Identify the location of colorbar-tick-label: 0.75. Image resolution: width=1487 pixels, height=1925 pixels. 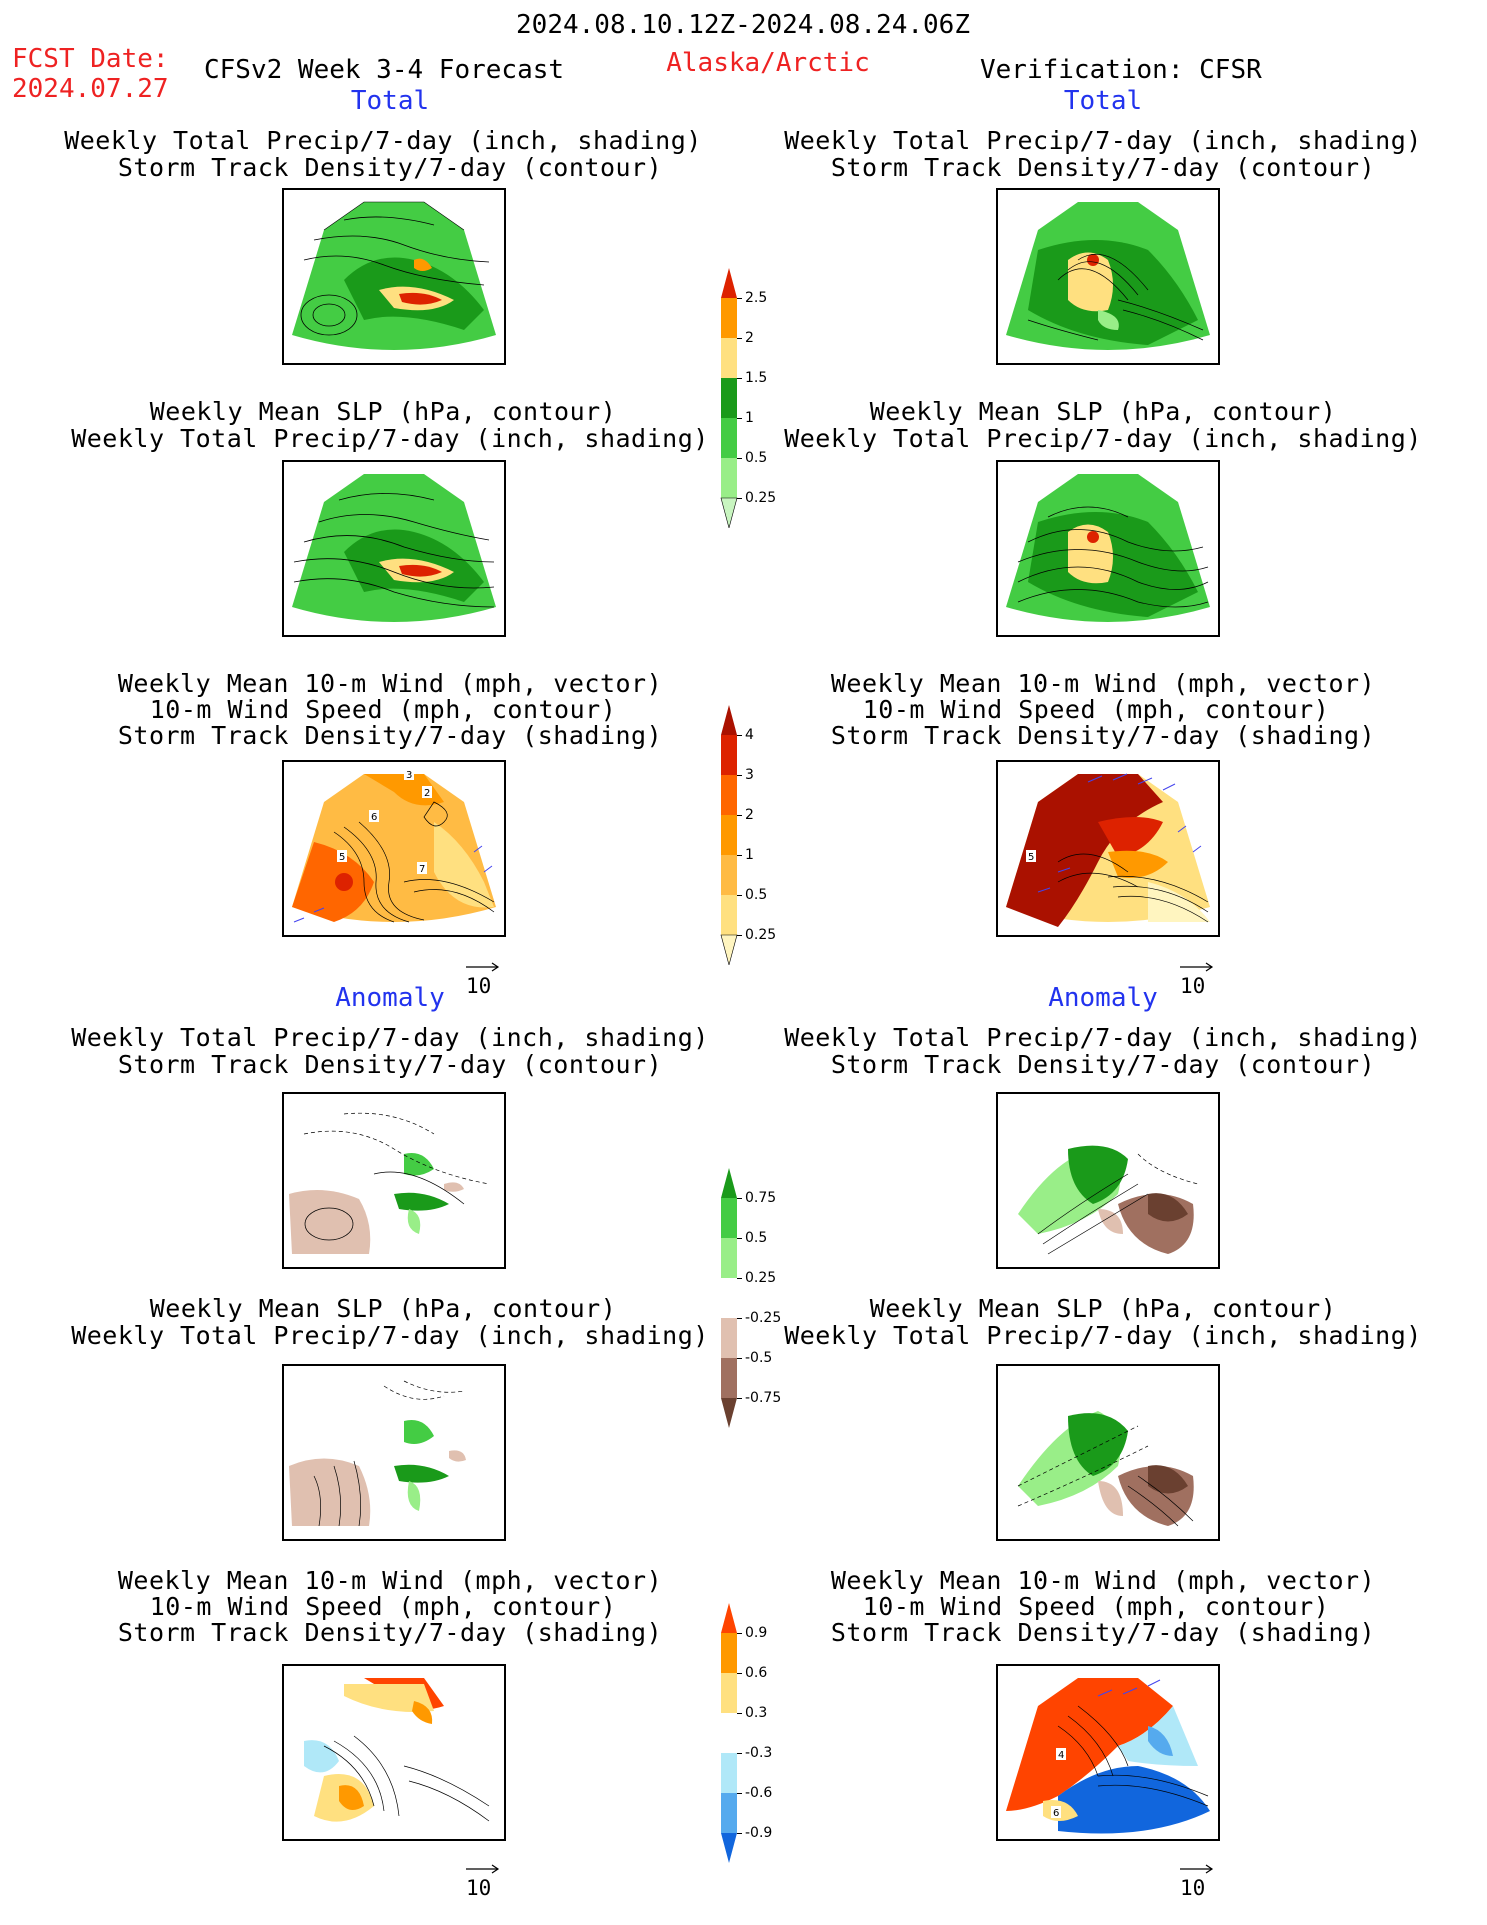
(761, 1198).